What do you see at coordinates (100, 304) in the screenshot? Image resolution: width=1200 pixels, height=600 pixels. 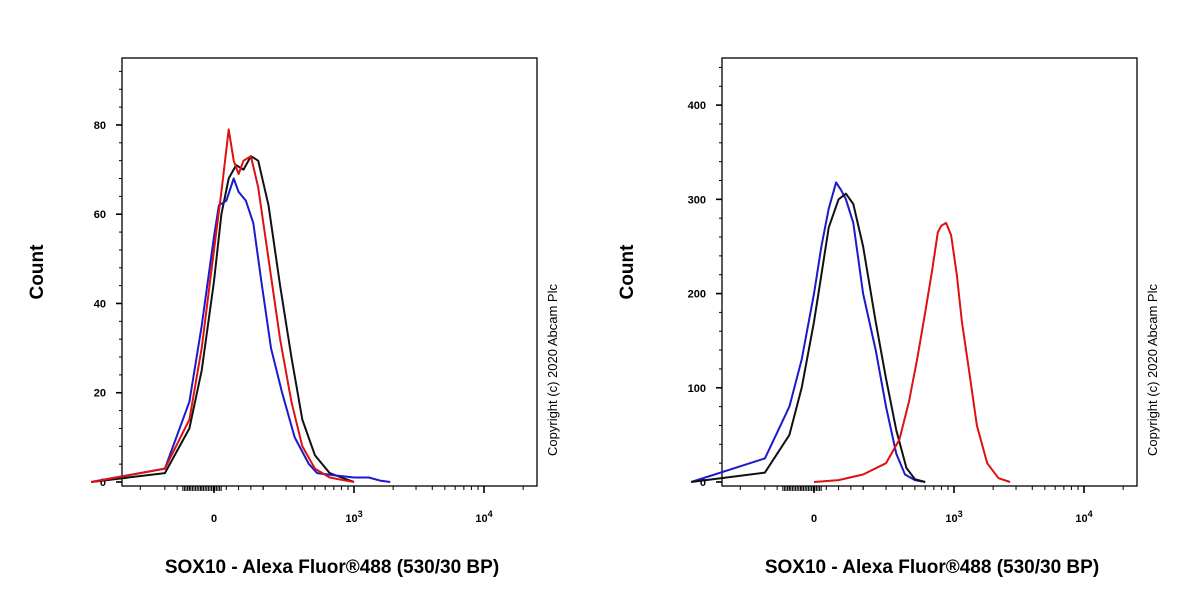 I see `y-tick-label: 40` at bounding box center [100, 304].